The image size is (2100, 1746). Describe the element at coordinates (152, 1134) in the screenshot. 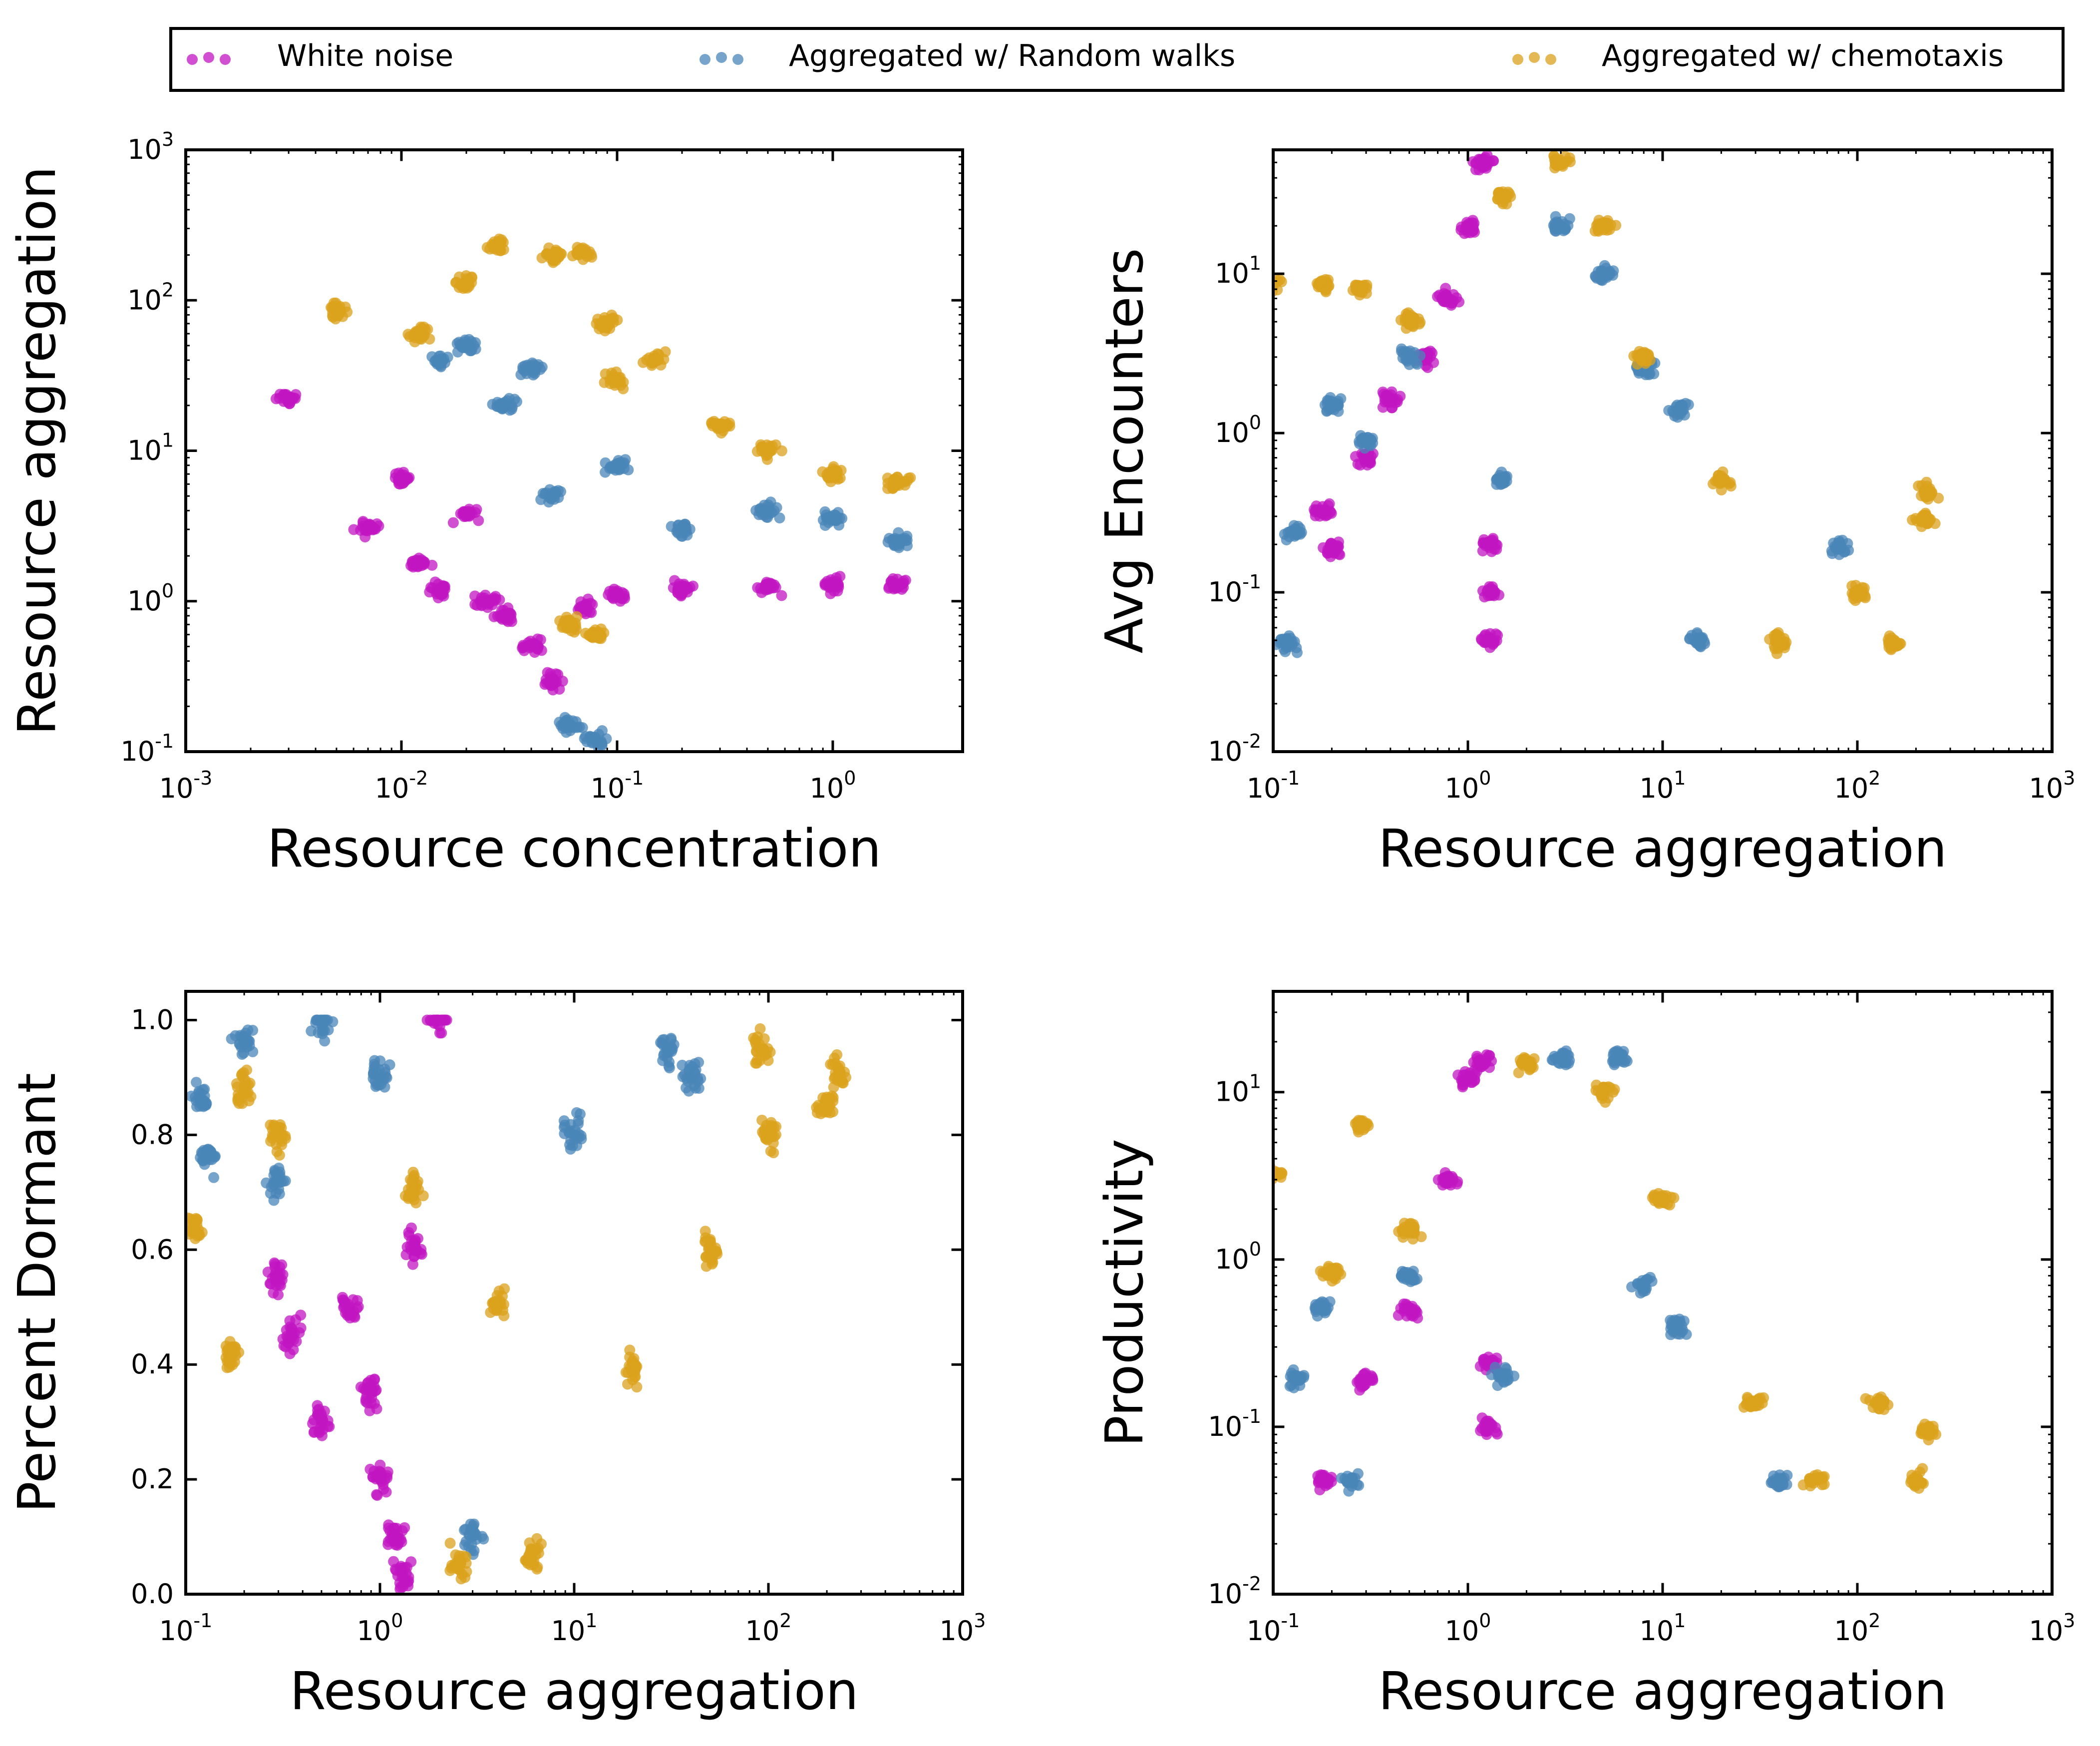

I see `y-tick-label: 0.8` at that location.